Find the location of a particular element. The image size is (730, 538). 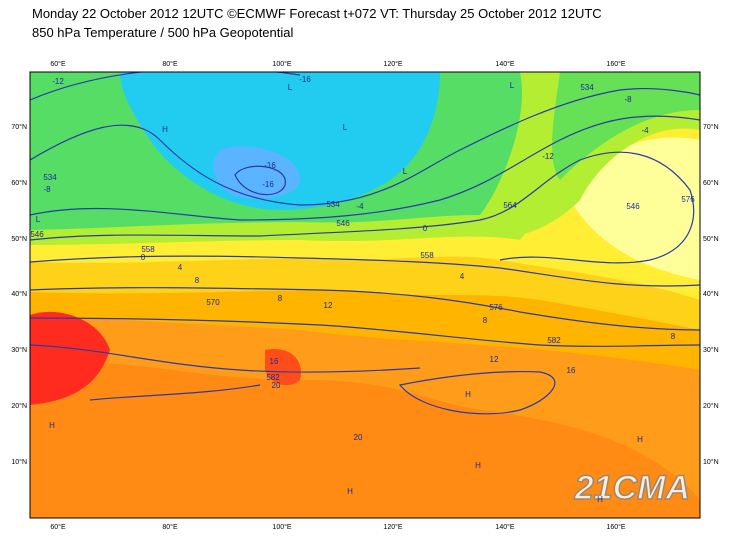

contour-label: 570 is located at coordinates (213, 302).